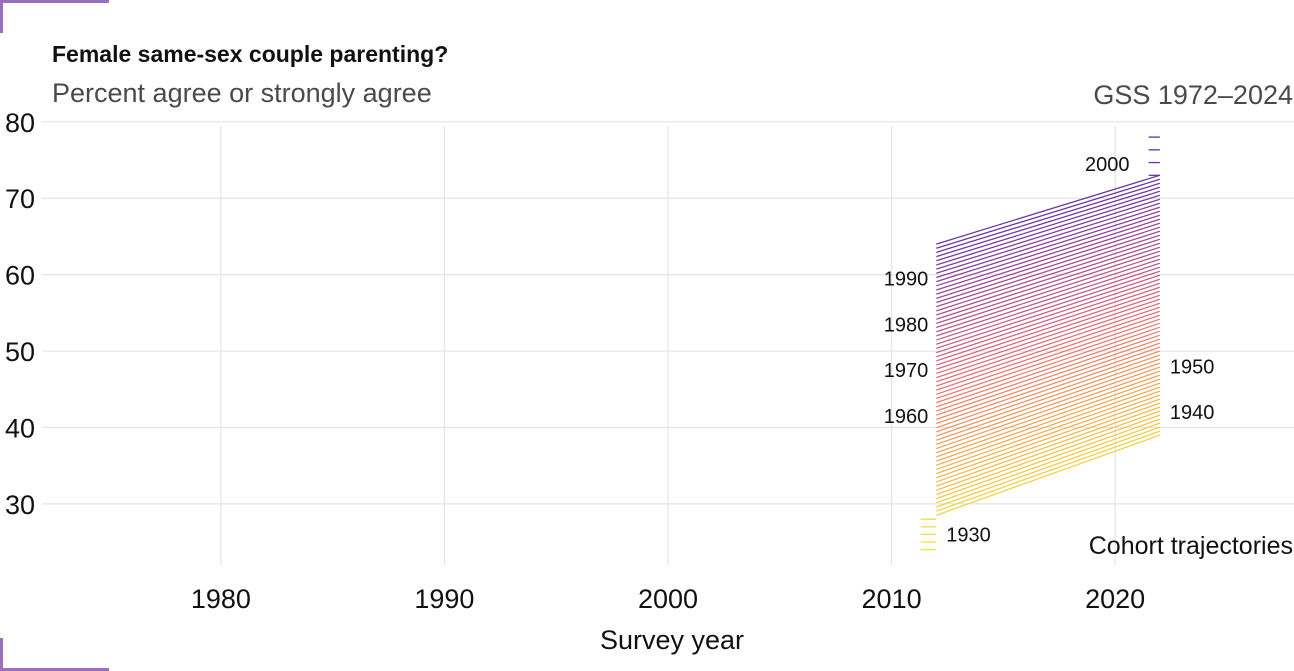 This screenshot has height=671, width=1294. What do you see at coordinates (1107, 165) in the screenshot?
I see `cohort-label: 2000` at bounding box center [1107, 165].